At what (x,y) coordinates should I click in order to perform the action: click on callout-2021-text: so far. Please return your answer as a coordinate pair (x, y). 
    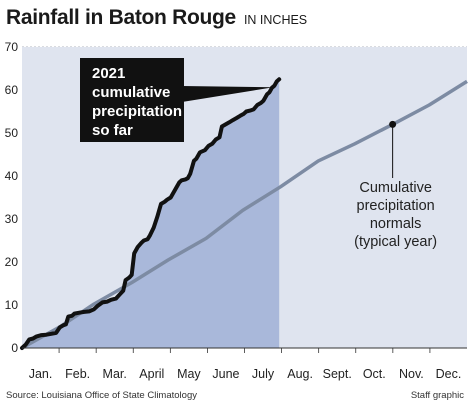
    Looking at the image, I should click on (112, 130).